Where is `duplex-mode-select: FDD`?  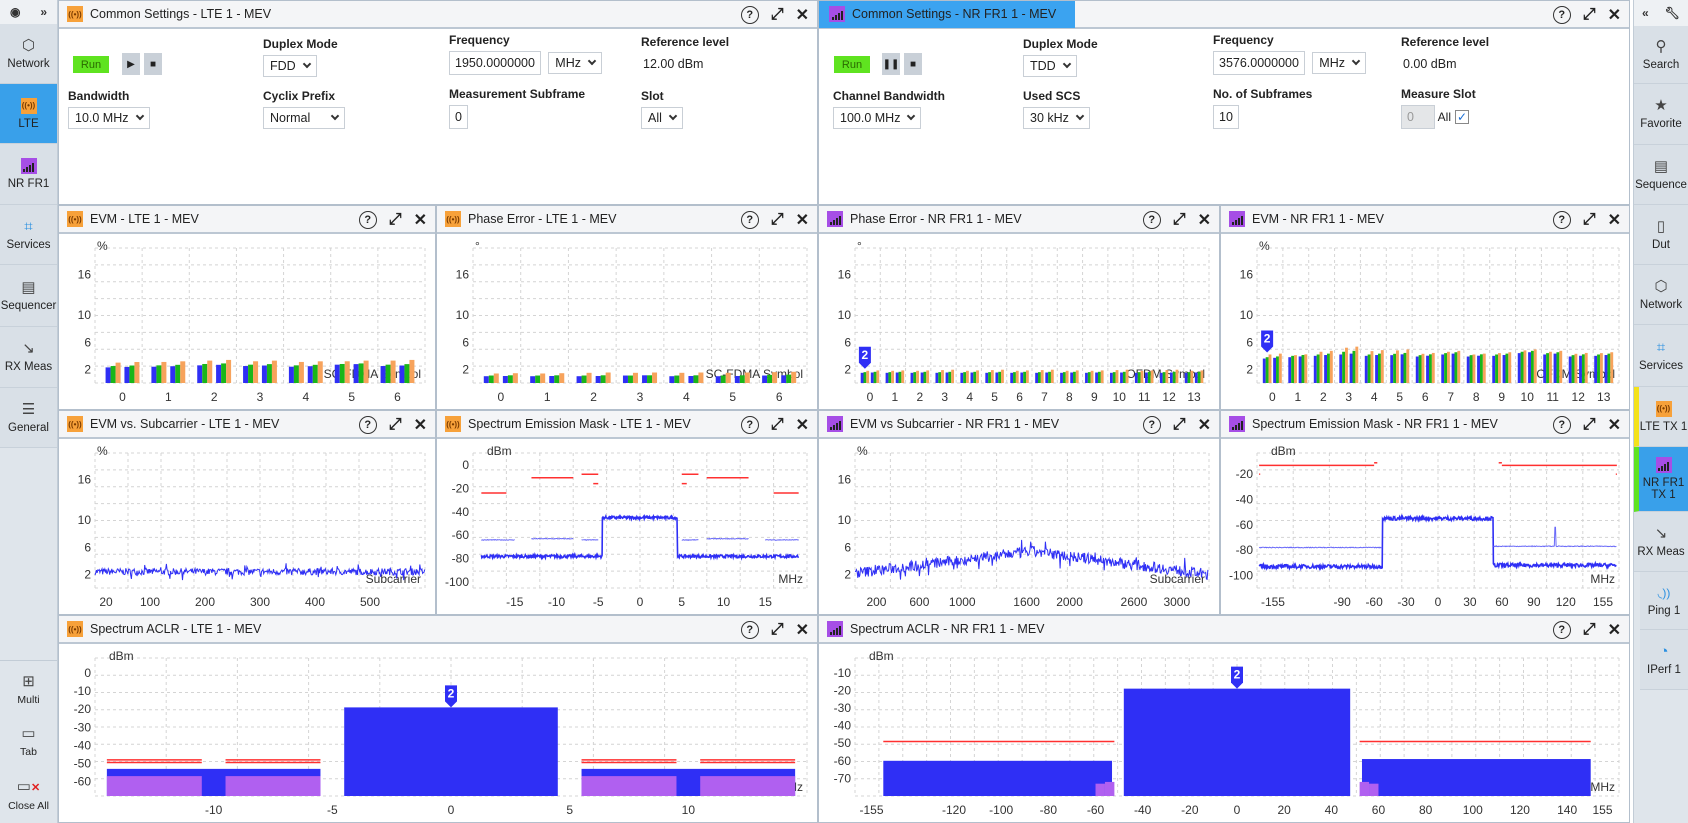
duplex-mode-select: FDD is located at coordinates (290, 66).